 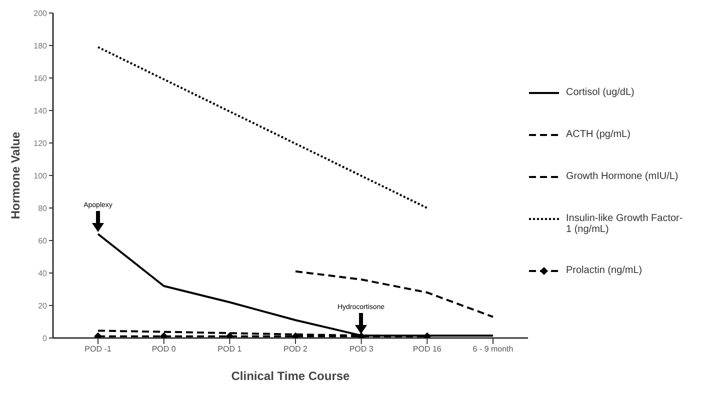 I want to click on legend-label: Insulin-like Growth Factor-1 (ng/mL), so click(x=625, y=223).